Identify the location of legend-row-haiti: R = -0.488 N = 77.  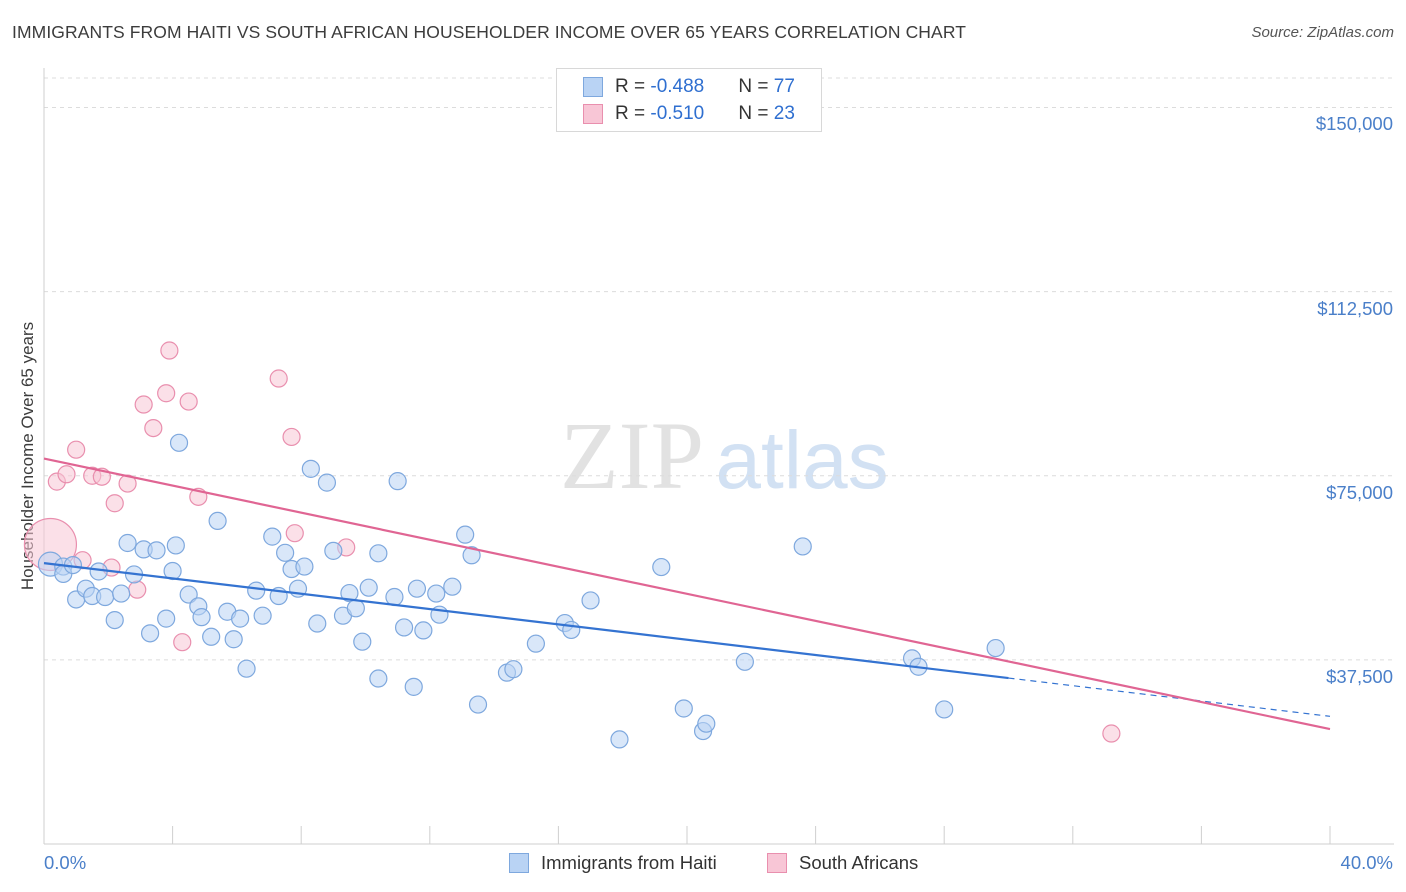
(689, 87).